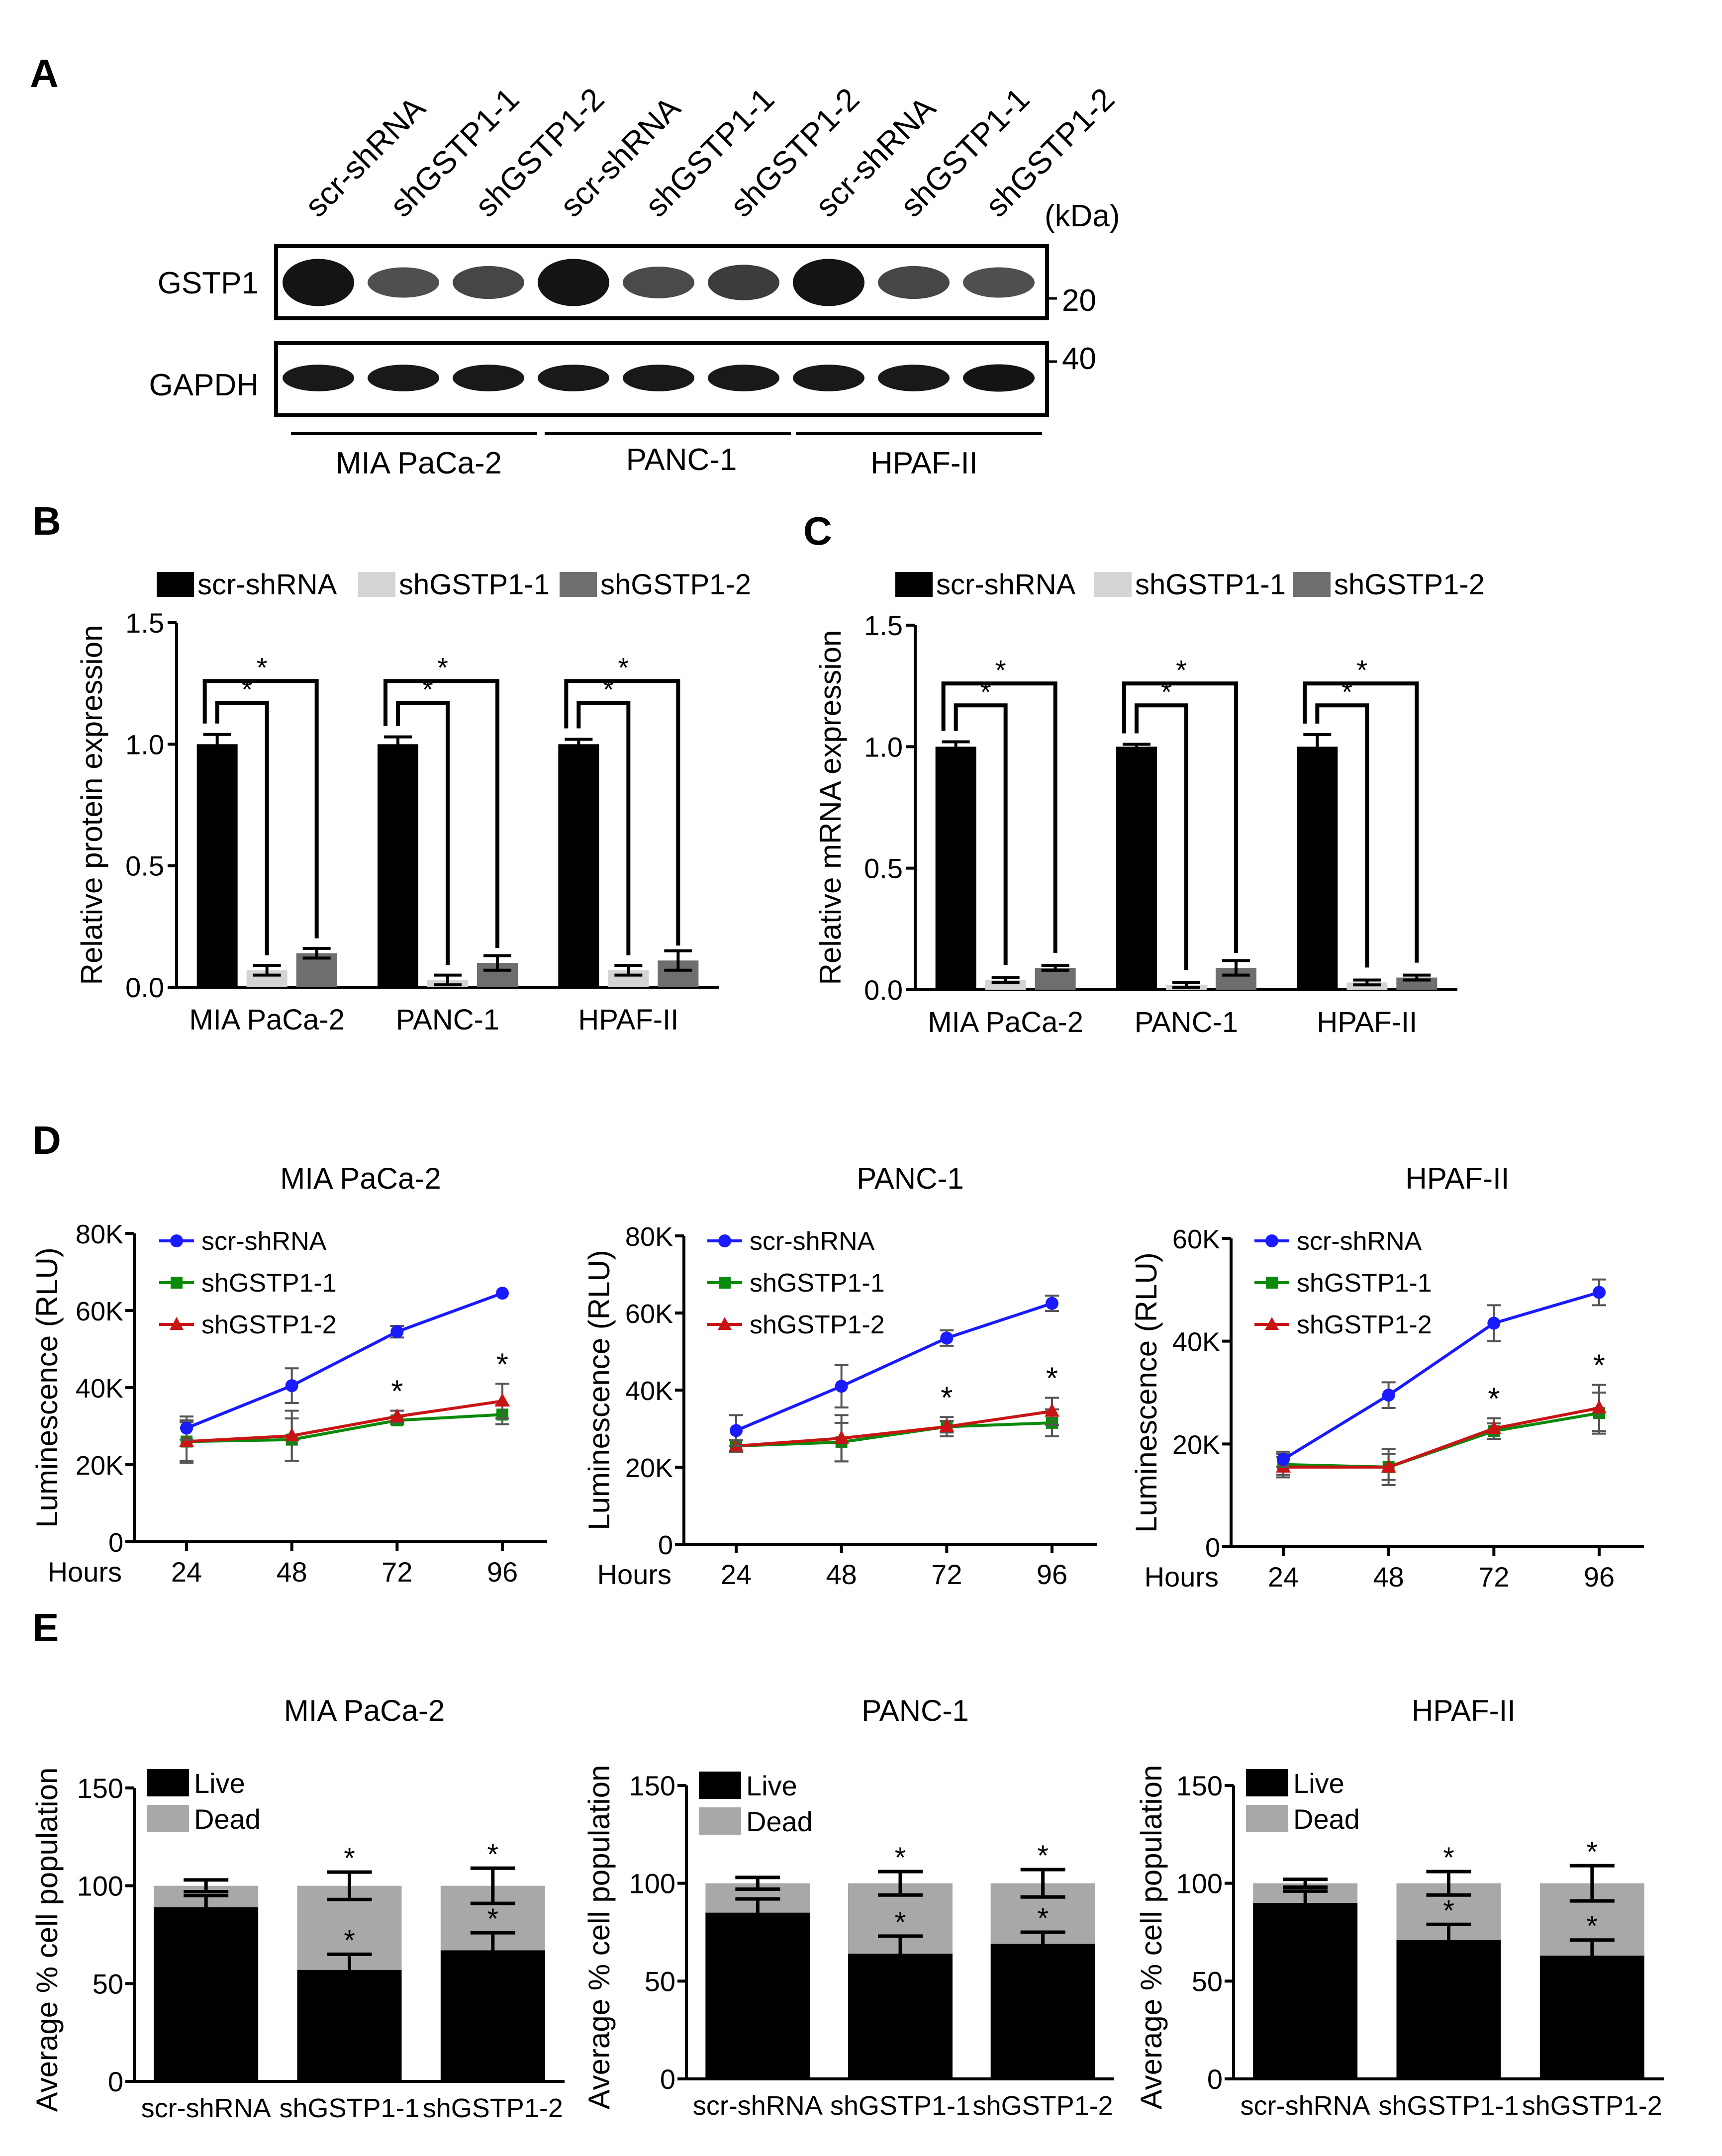  I want to click on chart-d0-star-1: *, so click(397, 1392).